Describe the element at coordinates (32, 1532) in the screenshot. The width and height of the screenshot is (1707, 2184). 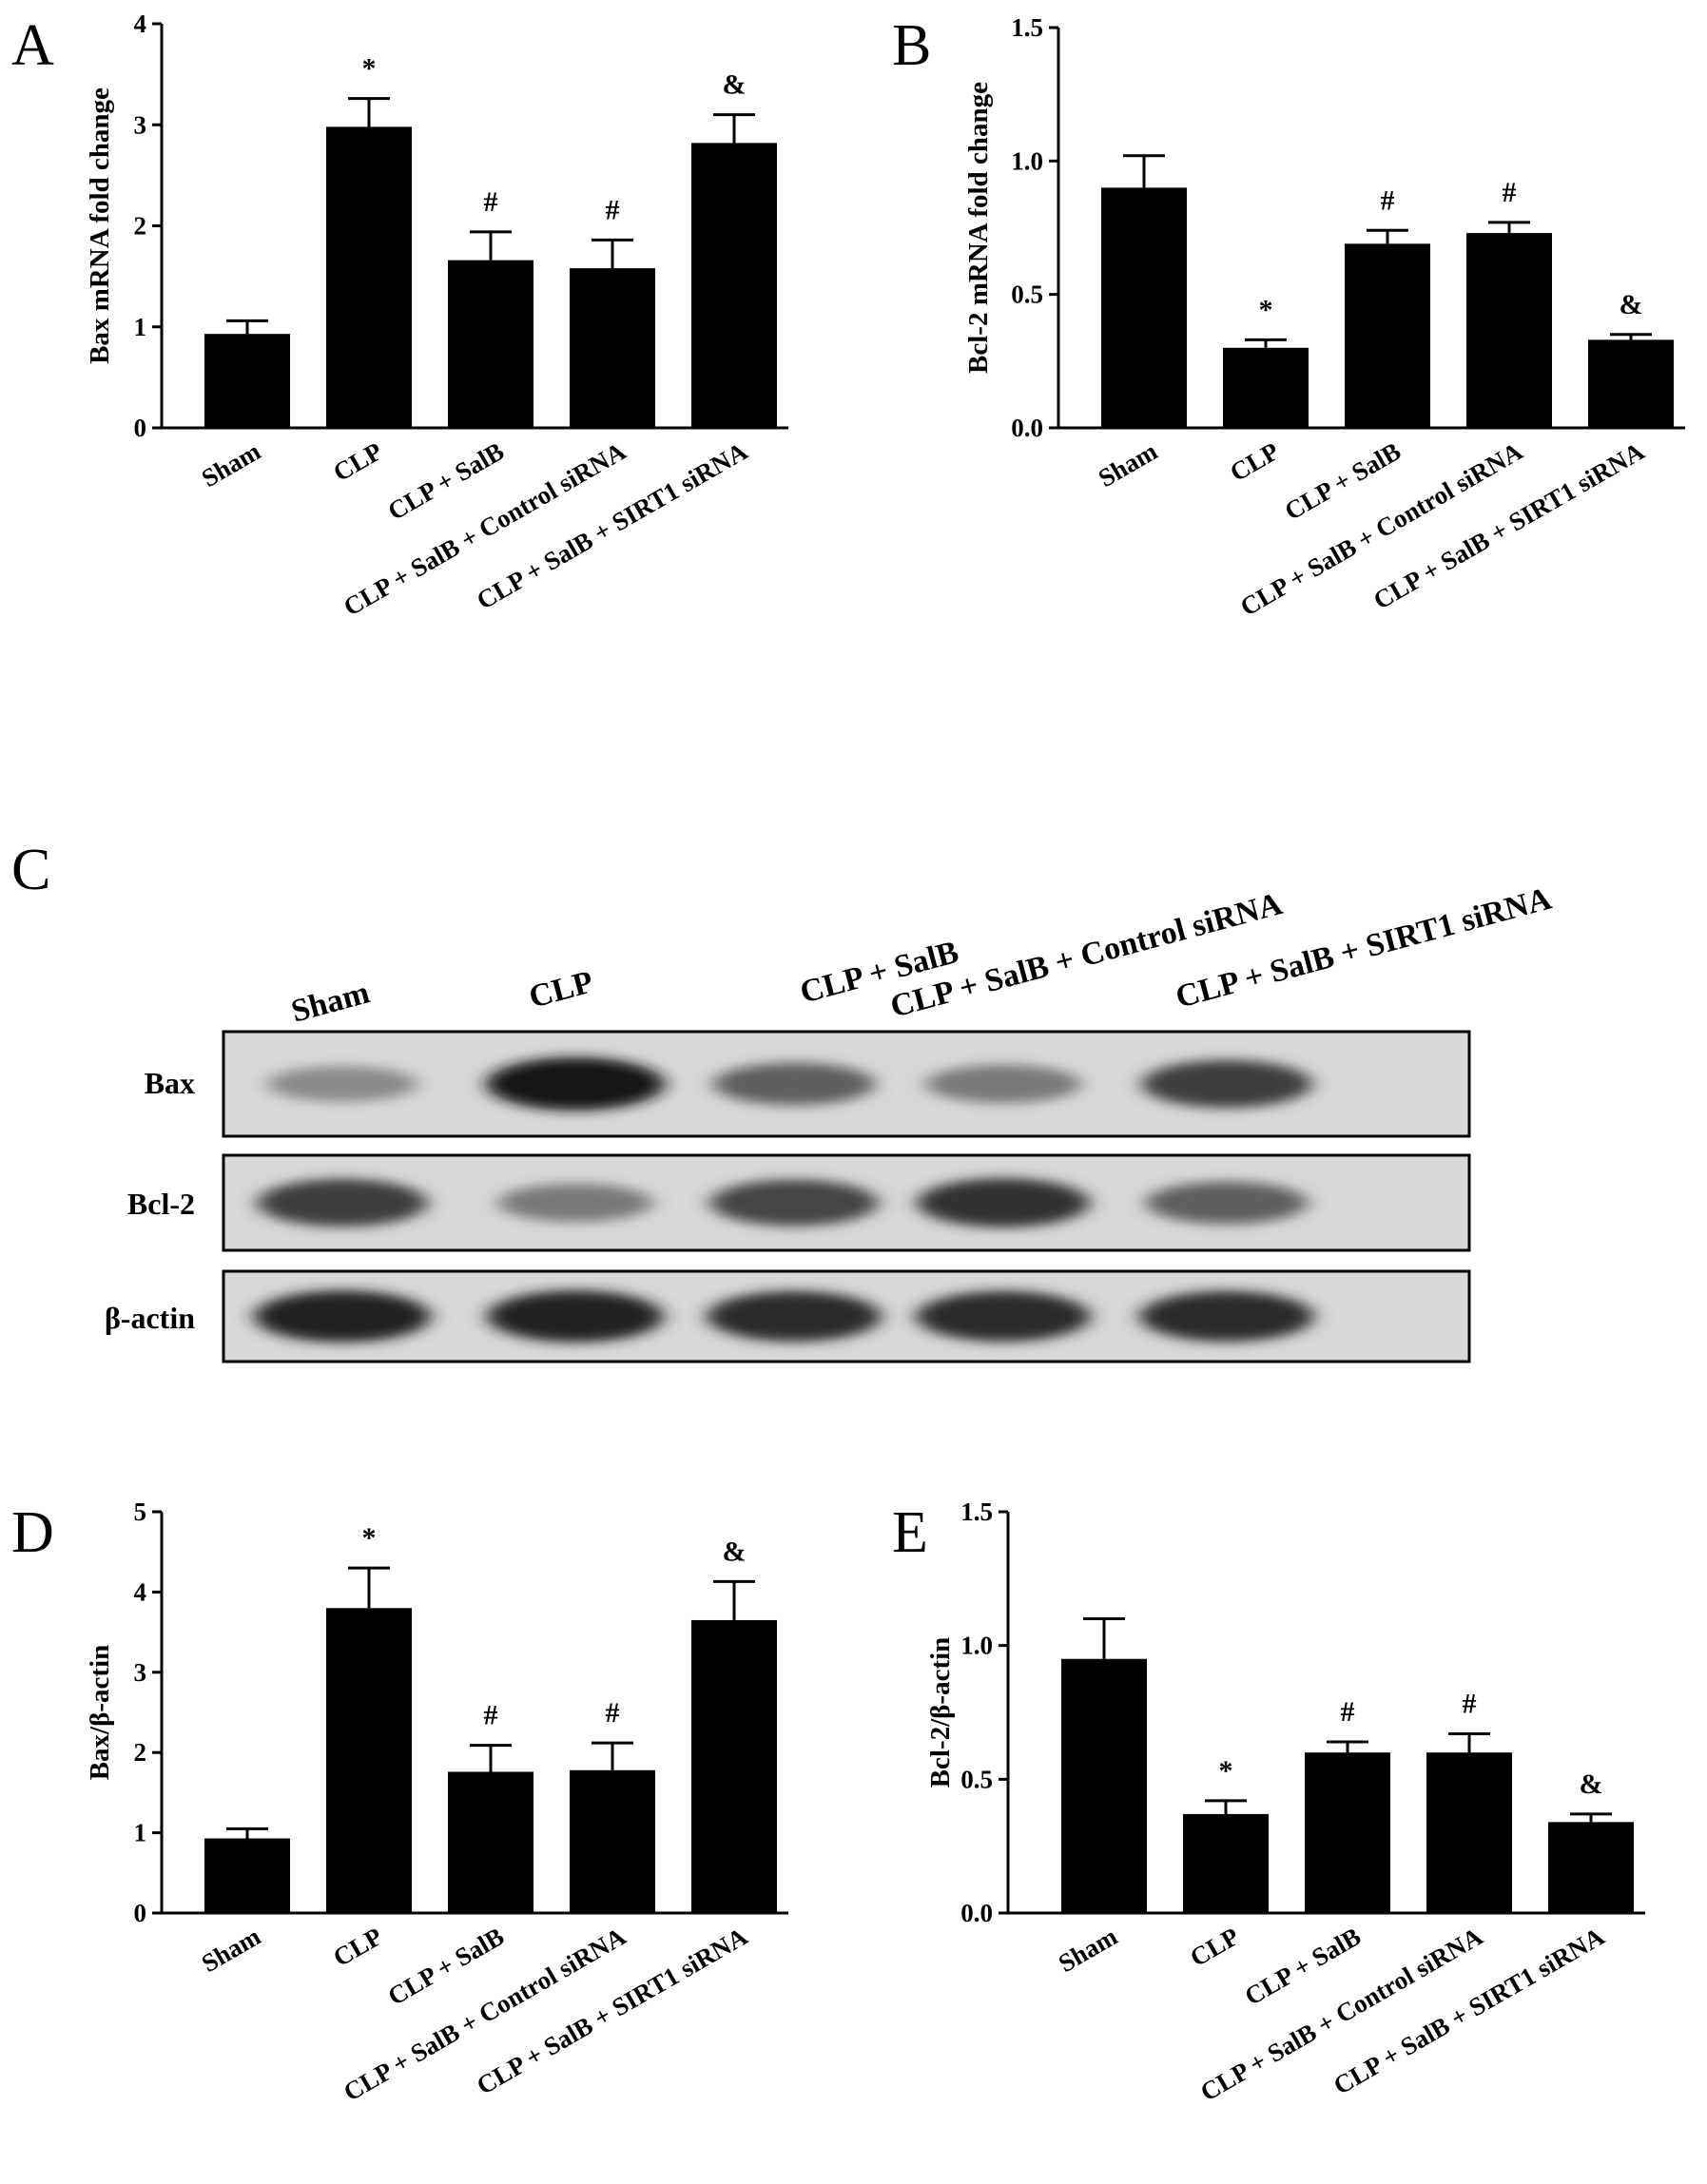
I see `panel-letter: D` at that location.